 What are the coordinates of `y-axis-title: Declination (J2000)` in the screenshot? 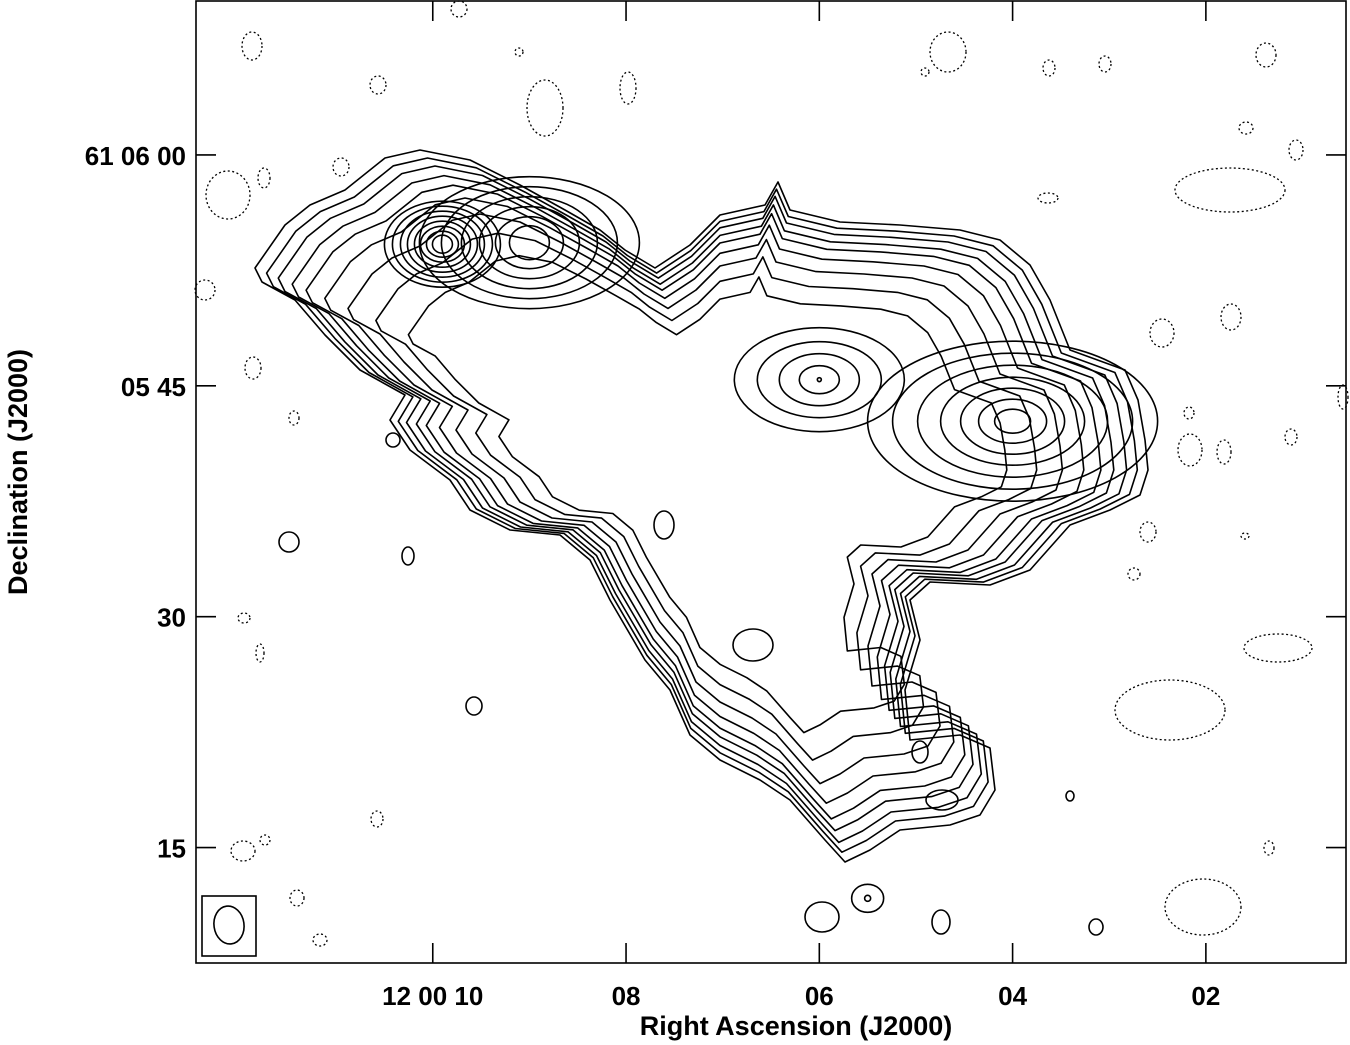 It's located at (18, 472).